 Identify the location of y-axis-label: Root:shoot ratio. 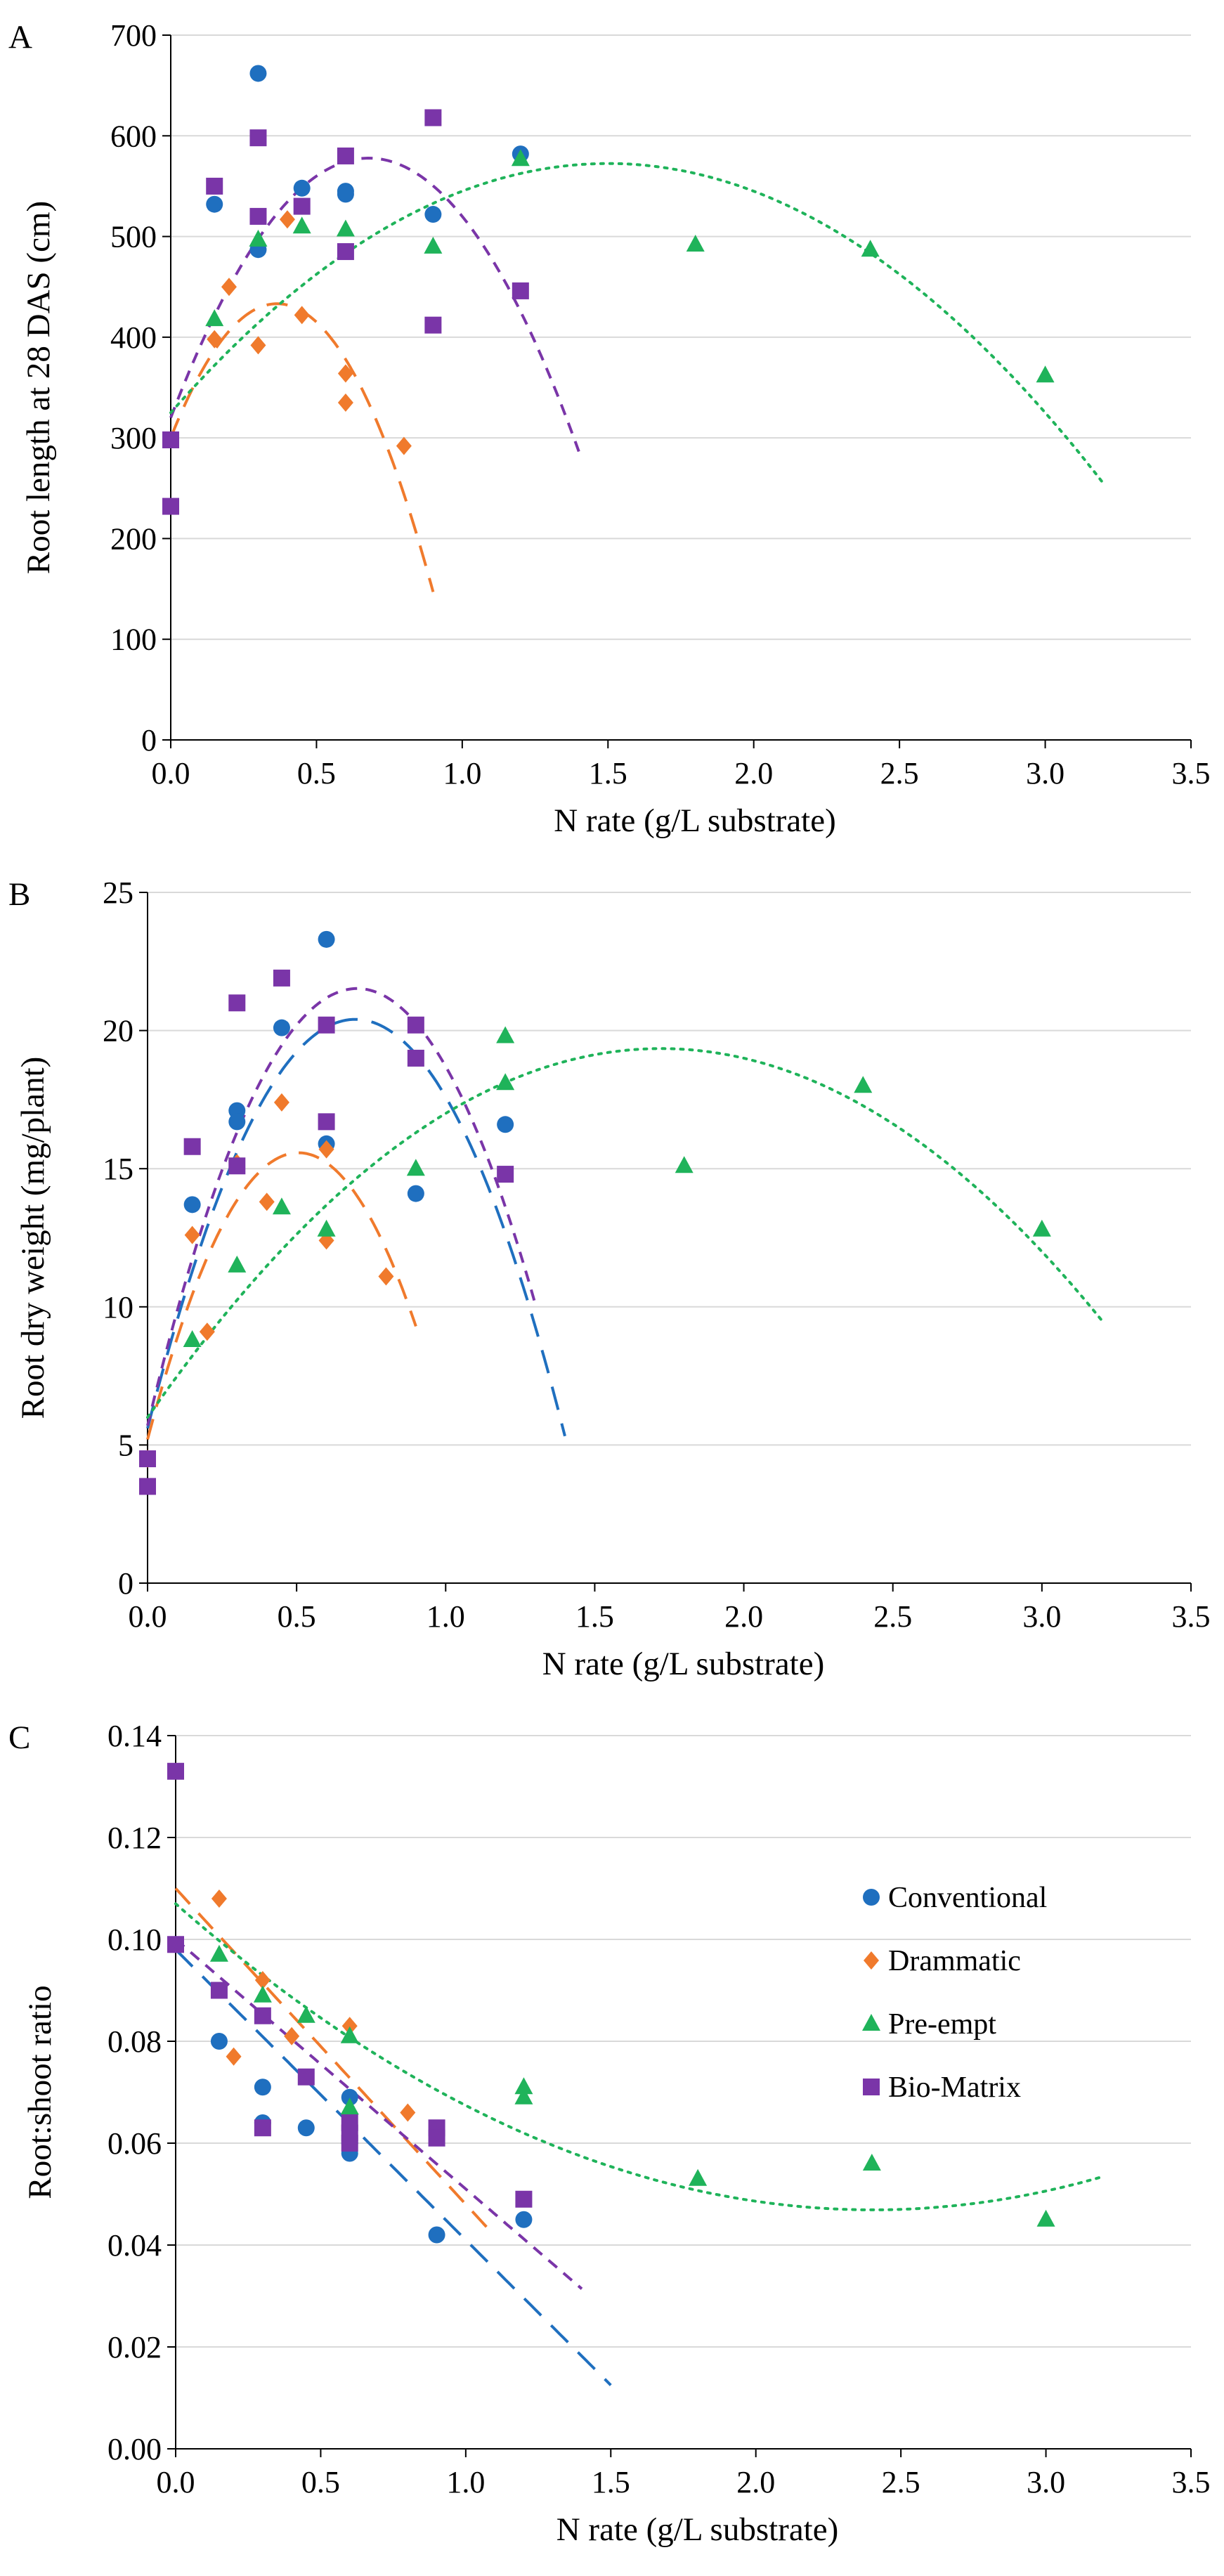
(40, 2092).